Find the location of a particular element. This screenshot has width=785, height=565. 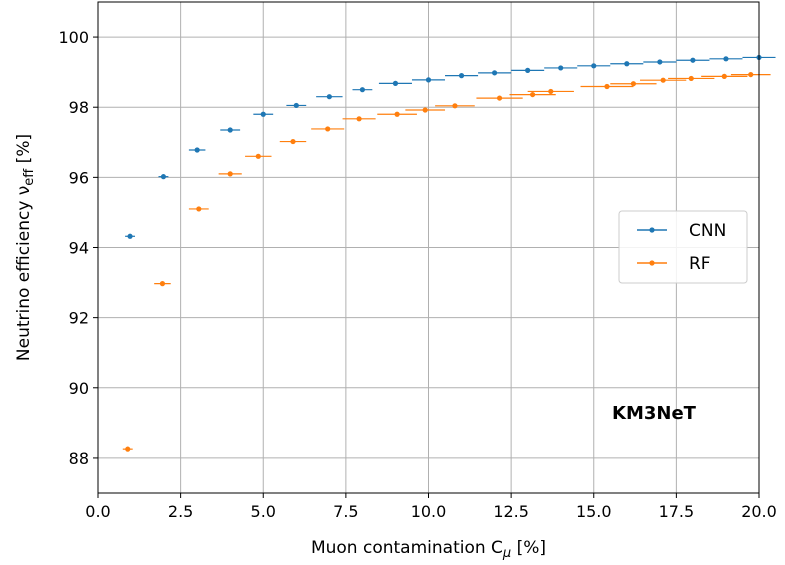

y-axis-label-sub: eff is located at coordinates (29, 177).